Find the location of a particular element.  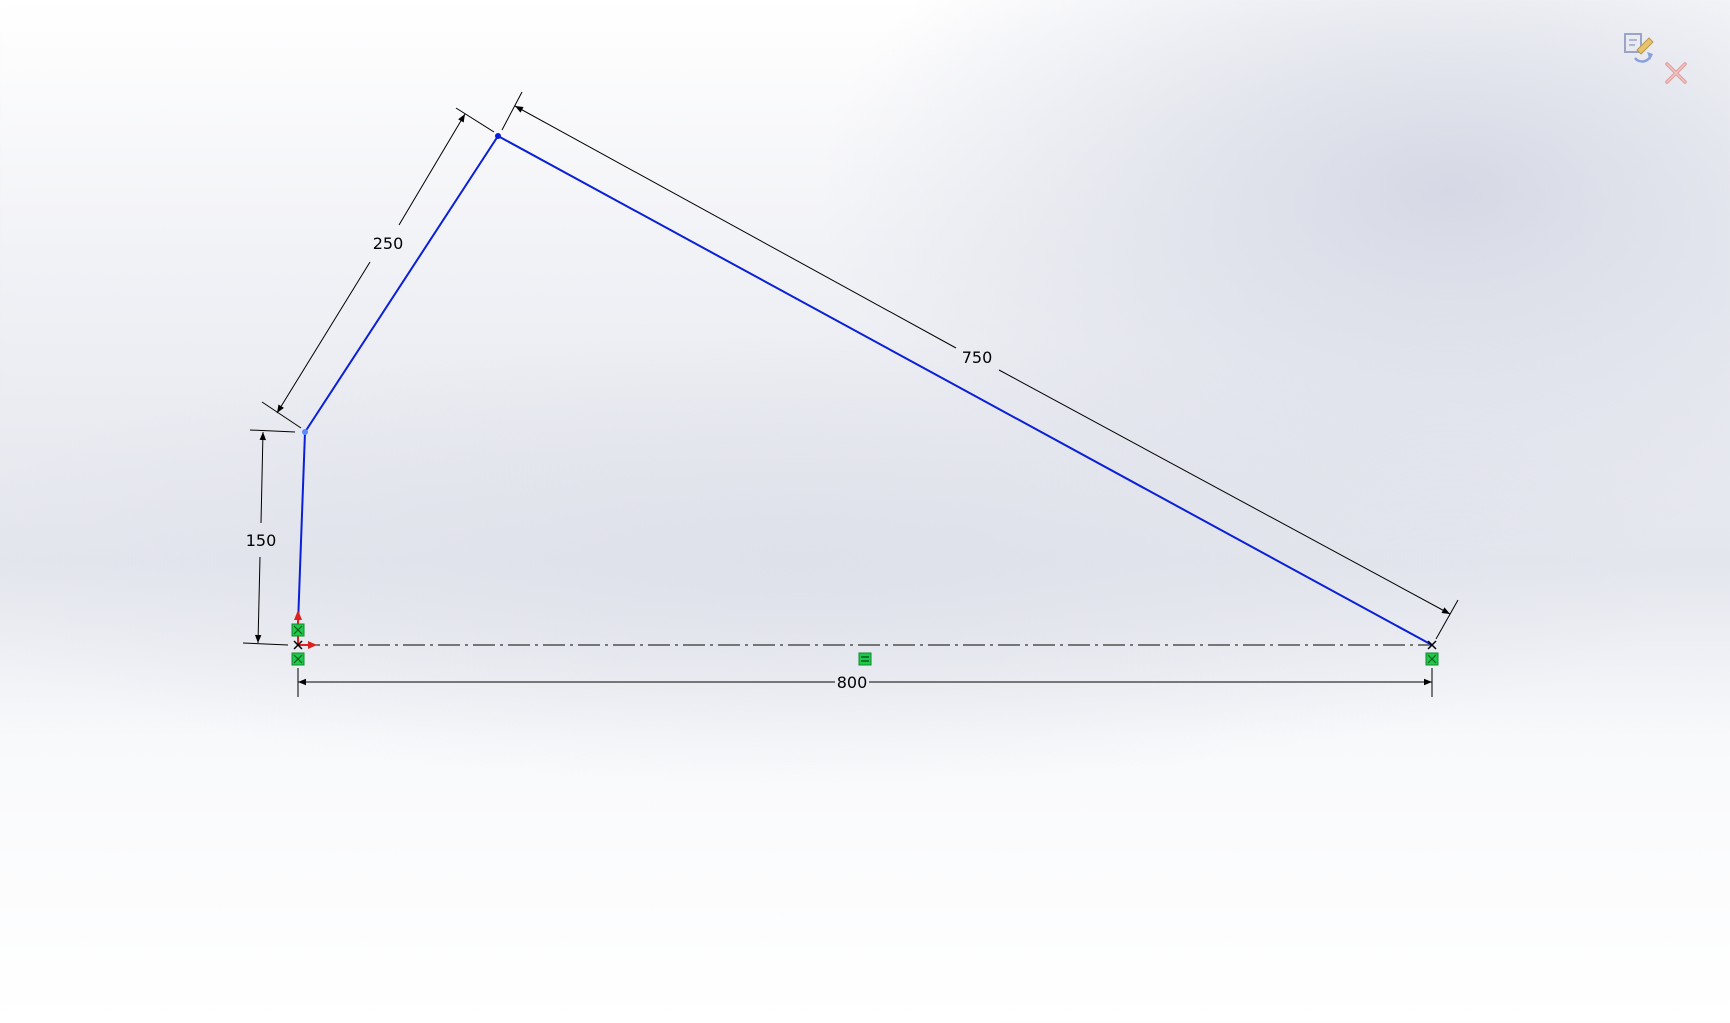

sketch-line-left-inclined is located at coordinates (401, 284).